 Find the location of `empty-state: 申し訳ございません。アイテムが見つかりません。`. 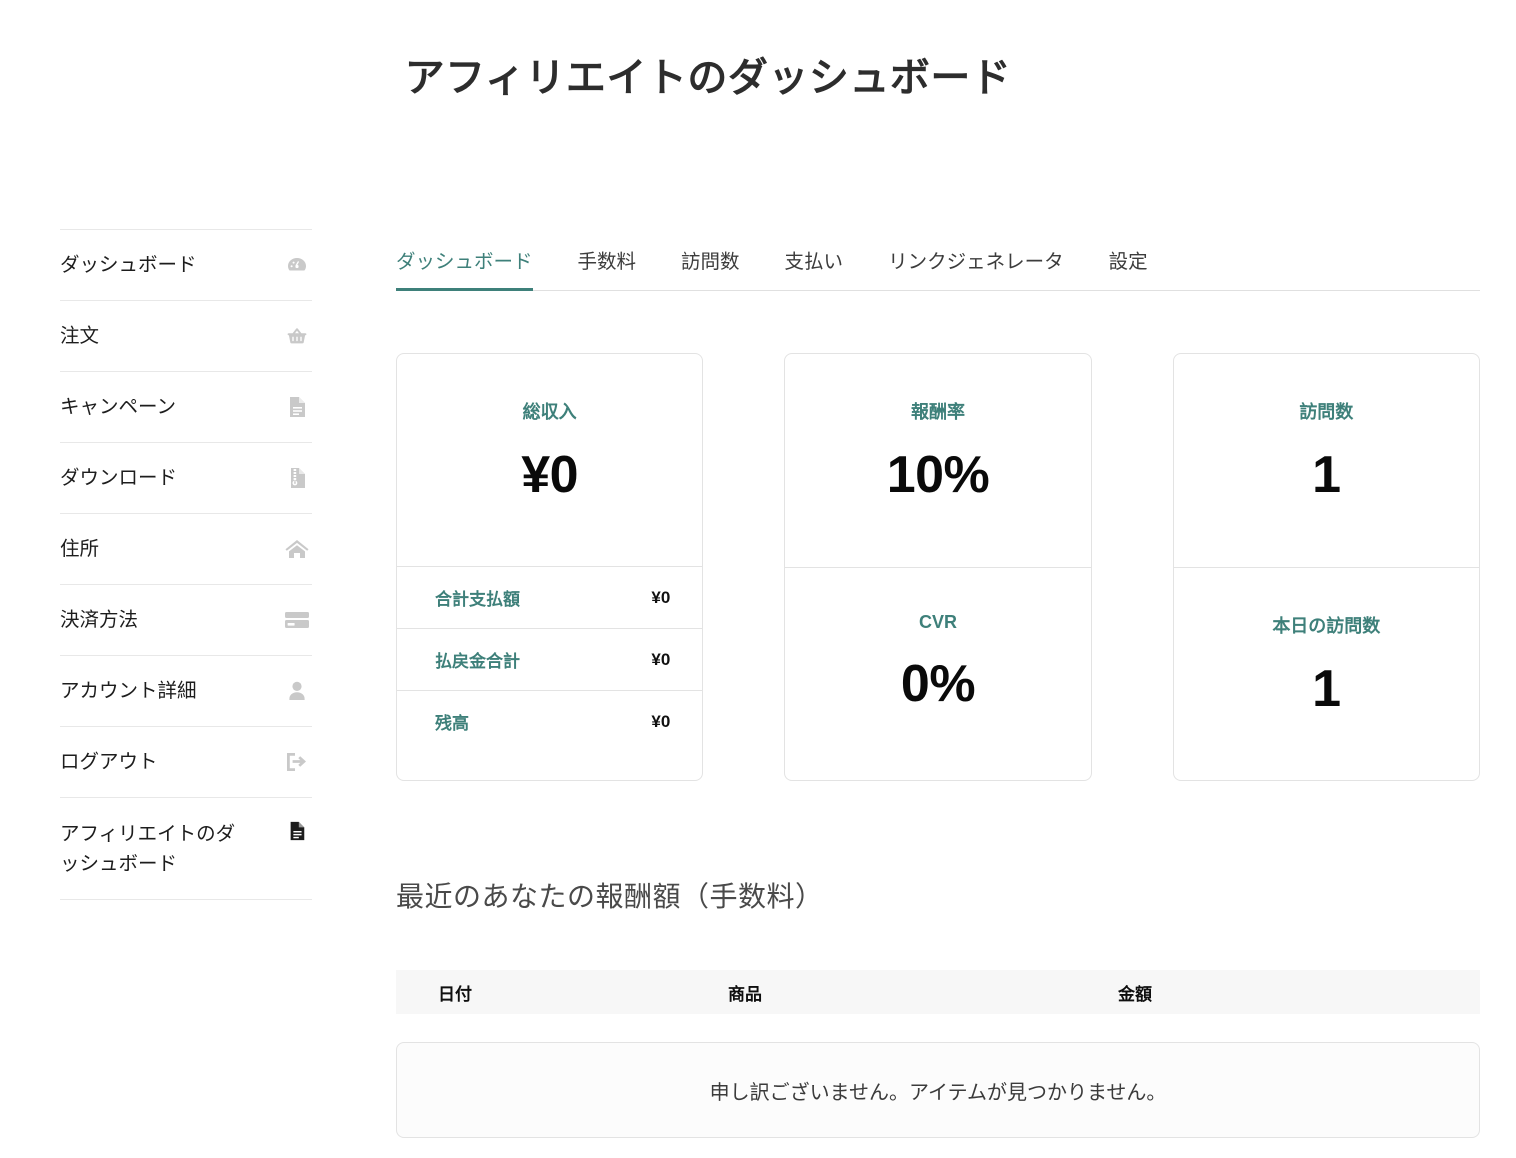

empty-state: 申し訳ございません。アイテムが見つかりません。 is located at coordinates (938, 1090).